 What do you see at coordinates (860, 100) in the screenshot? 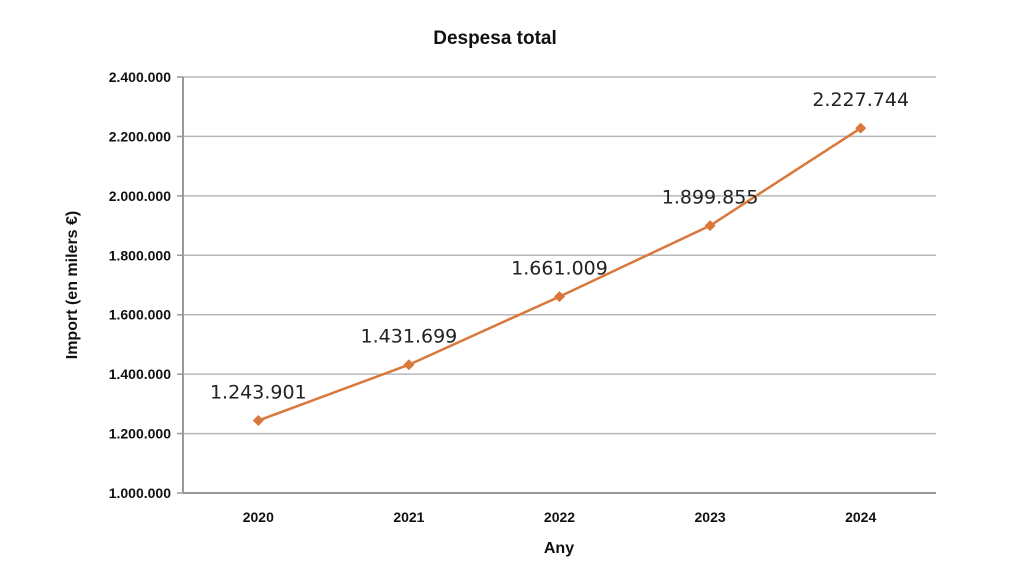
I see `data-label: 2.227.744` at bounding box center [860, 100].